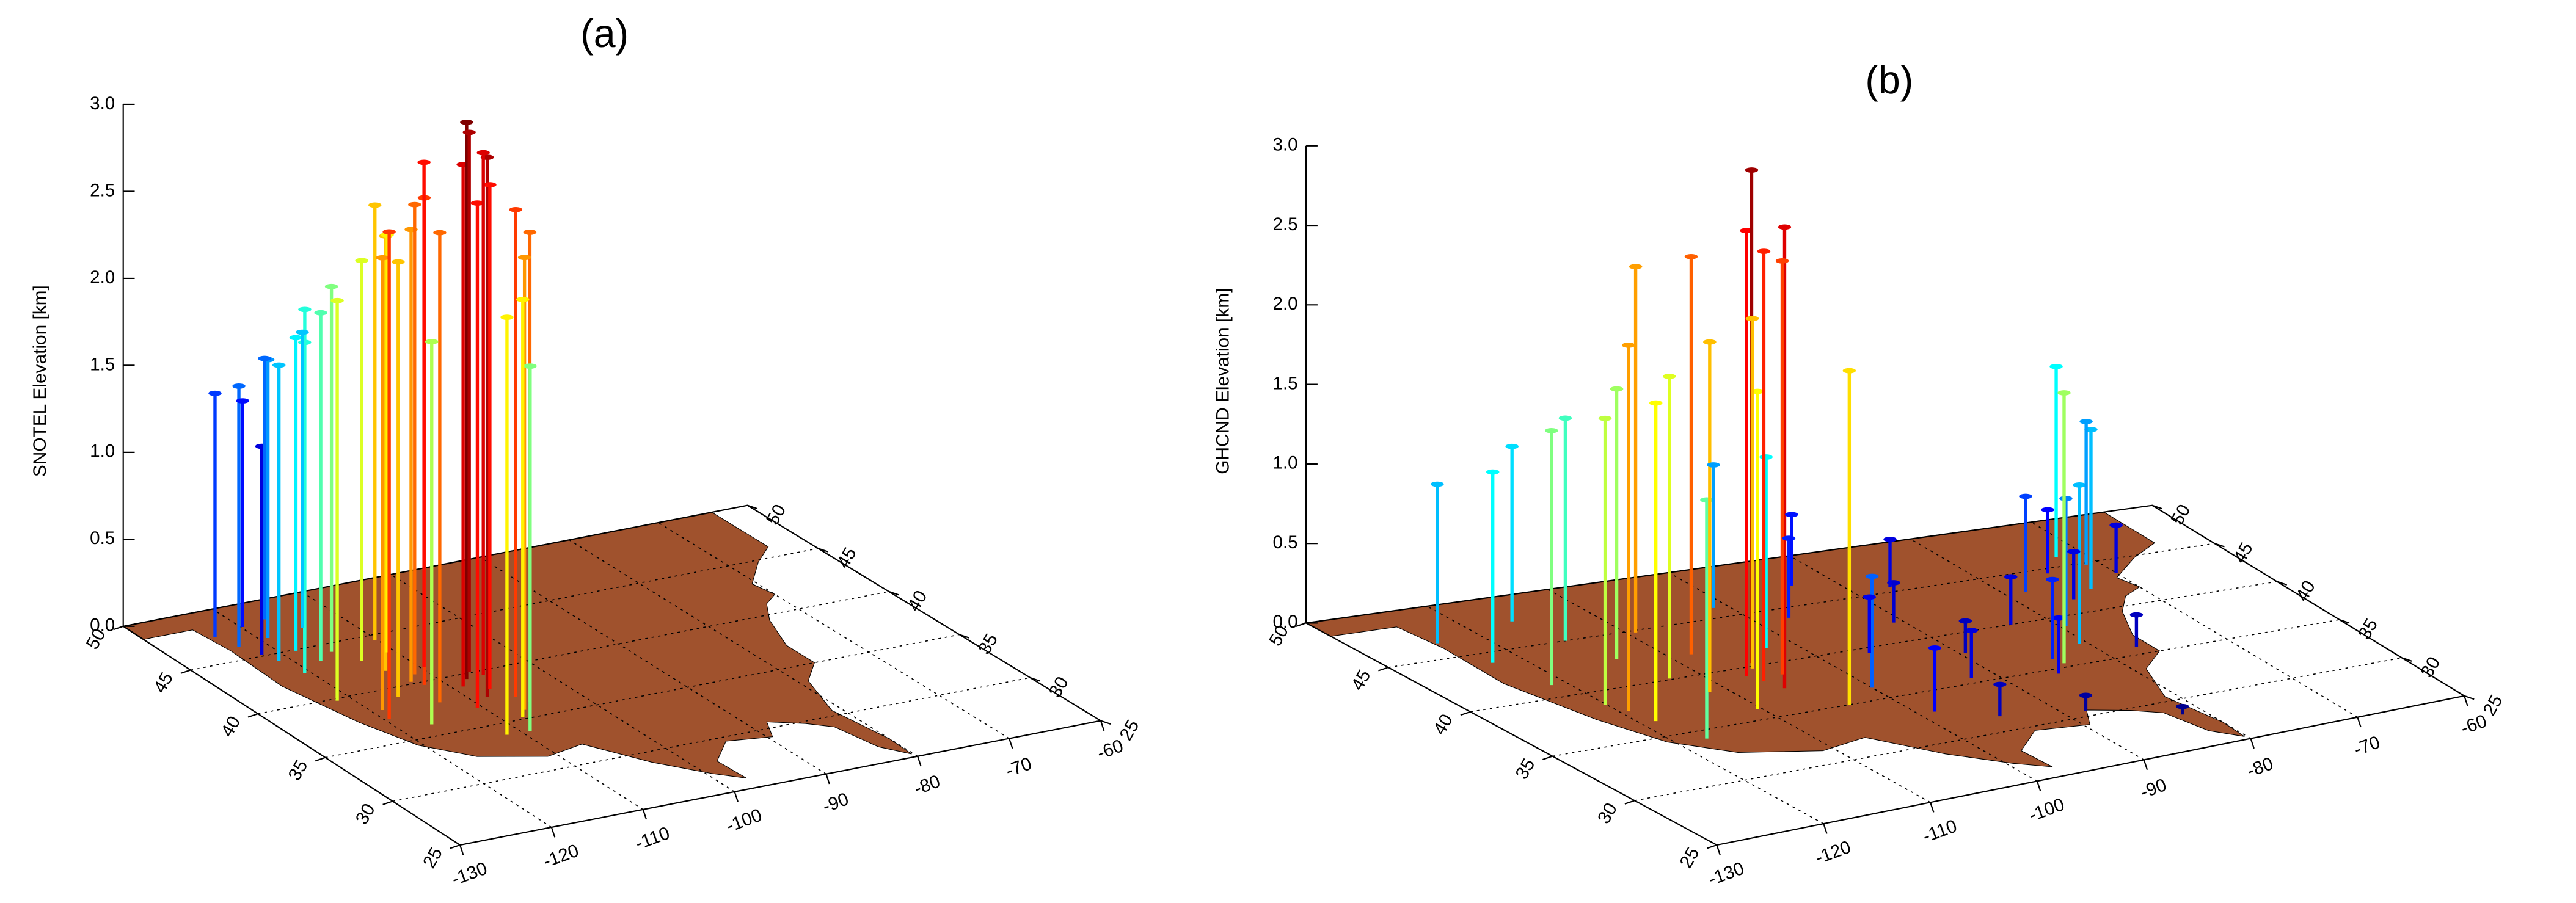 This screenshot has height=903, width=2576. What do you see at coordinates (102, 364) in the screenshot?
I see `z-tick-label: 1.5` at bounding box center [102, 364].